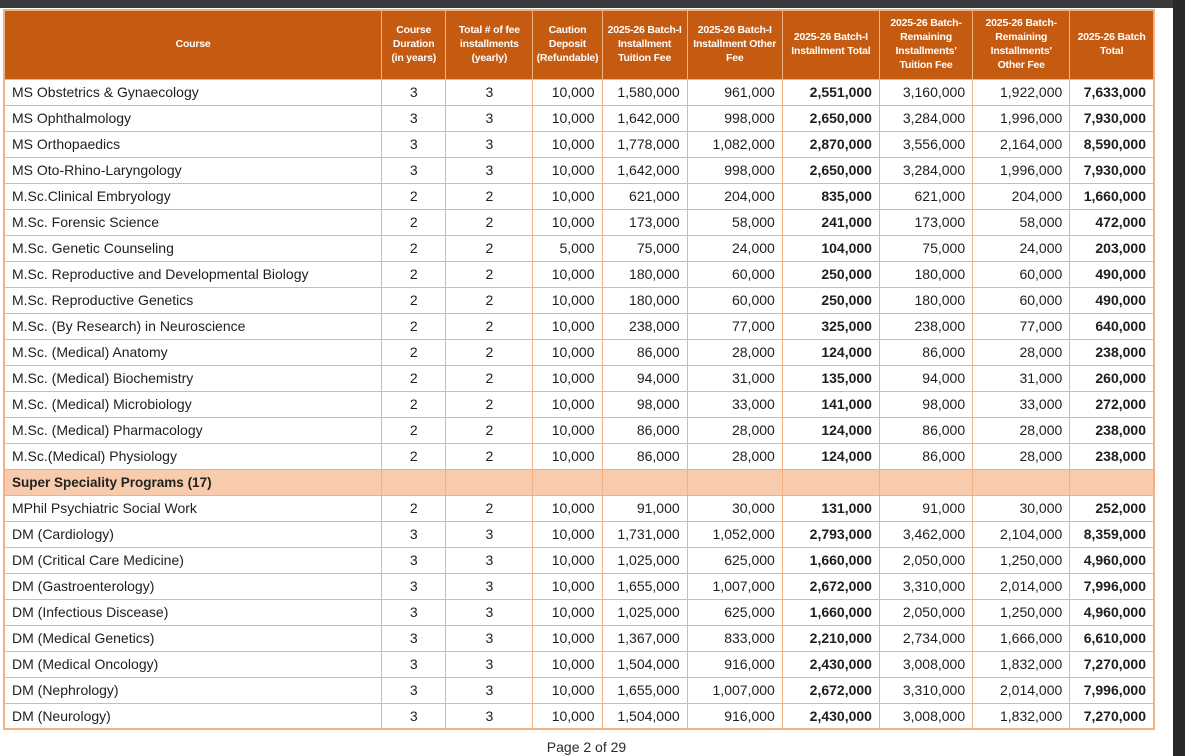 Image resolution: width=1185 pixels, height=756 pixels. What do you see at coordinates (1021, 92) in the screenshot?
I see `value-cell: 1,922,000` at bounding box center [1021, 92].